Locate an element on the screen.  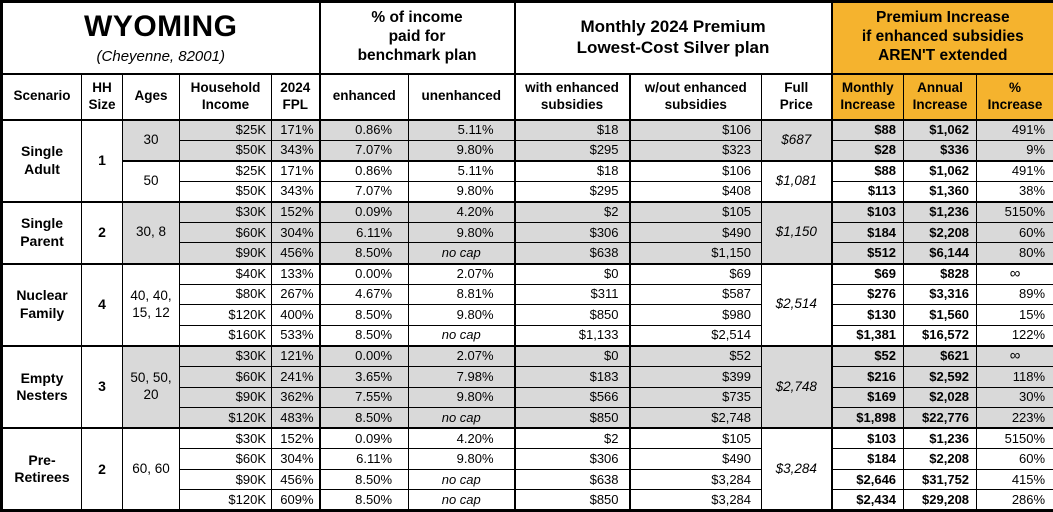
cell-pct-increase: 9% is located at coordinates (1014, 150).